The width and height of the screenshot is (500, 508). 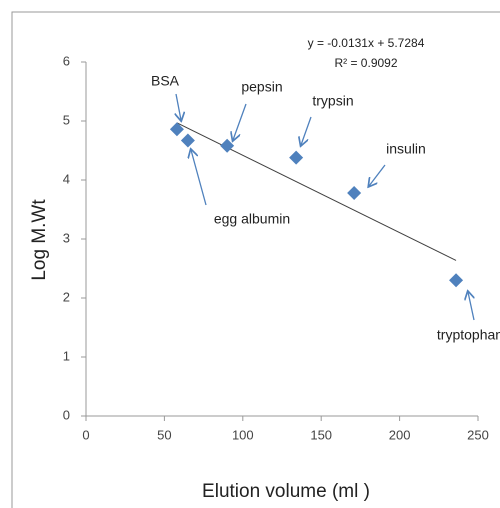 I want to click on point-label: tryptophan, so click(x=468, y=335).